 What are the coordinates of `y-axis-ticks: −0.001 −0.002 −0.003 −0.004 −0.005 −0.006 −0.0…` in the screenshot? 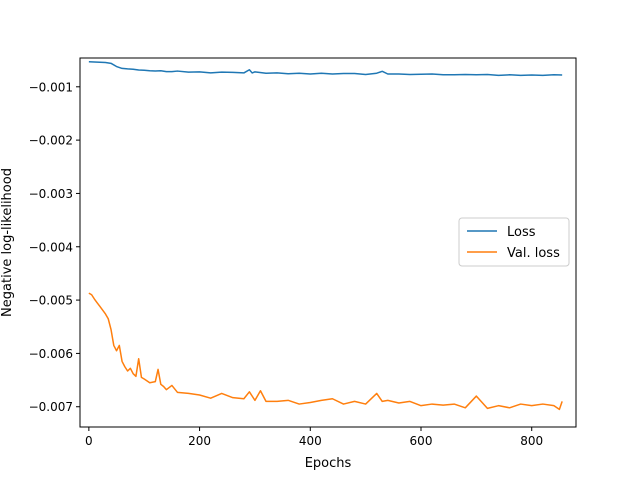 It's located at (54, 247).